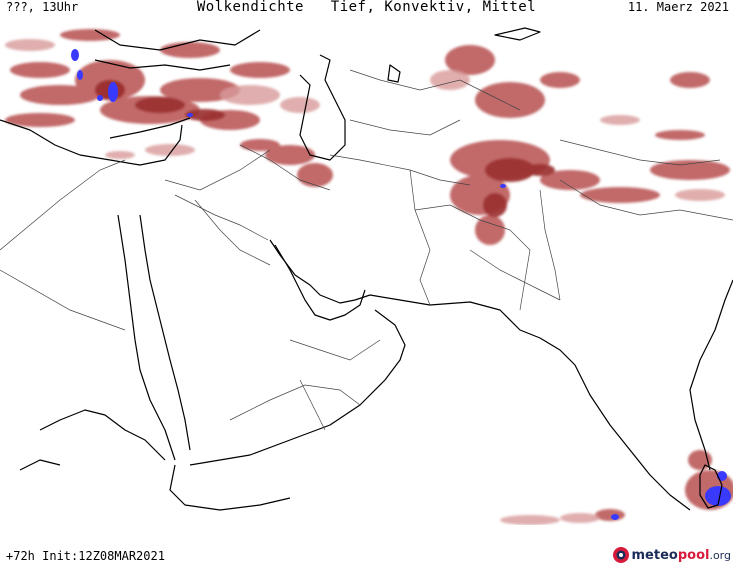  What do you see at coordinates (681, 555) in the screenshot?
I see `logo-text: meteopool.org` at bounding box center [681, 555].